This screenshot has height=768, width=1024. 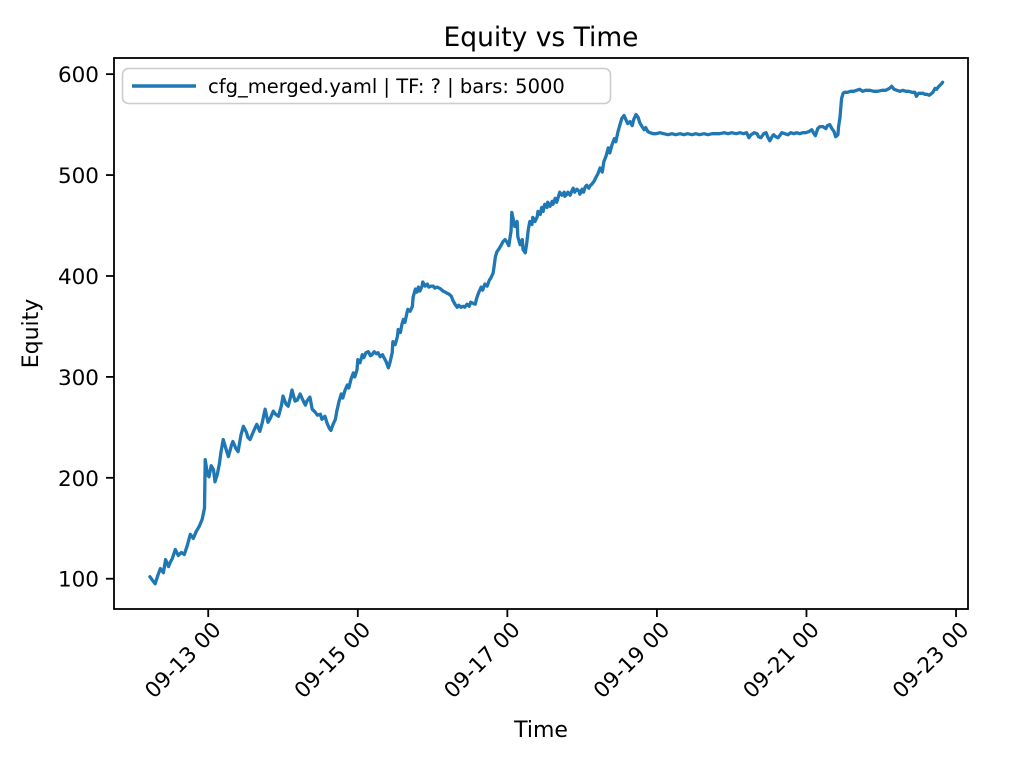 What do you see at coordinates (78, 176) in the screenshot?
I see `y-tick-label: 500` at bounding box center [78, 176].